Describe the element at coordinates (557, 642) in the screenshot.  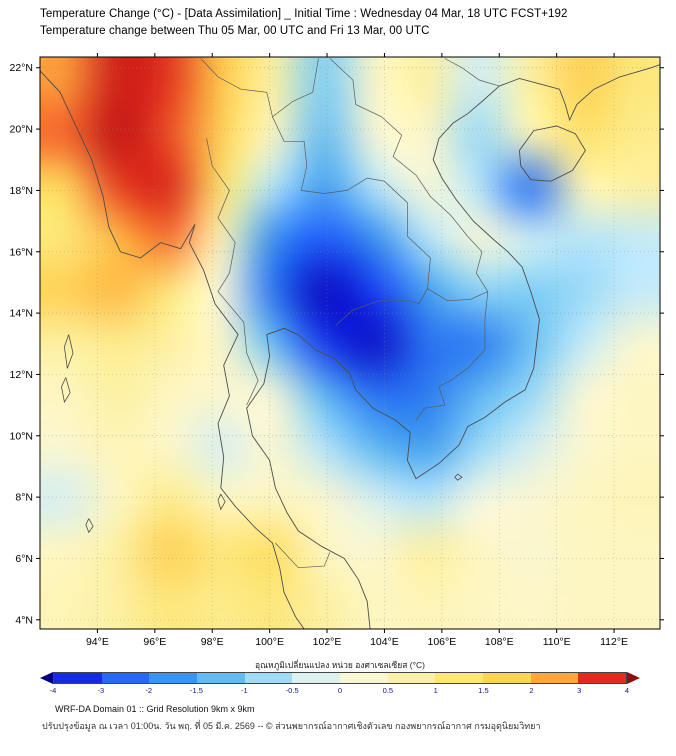
I see `x-tick-label: 110°E` at that location.